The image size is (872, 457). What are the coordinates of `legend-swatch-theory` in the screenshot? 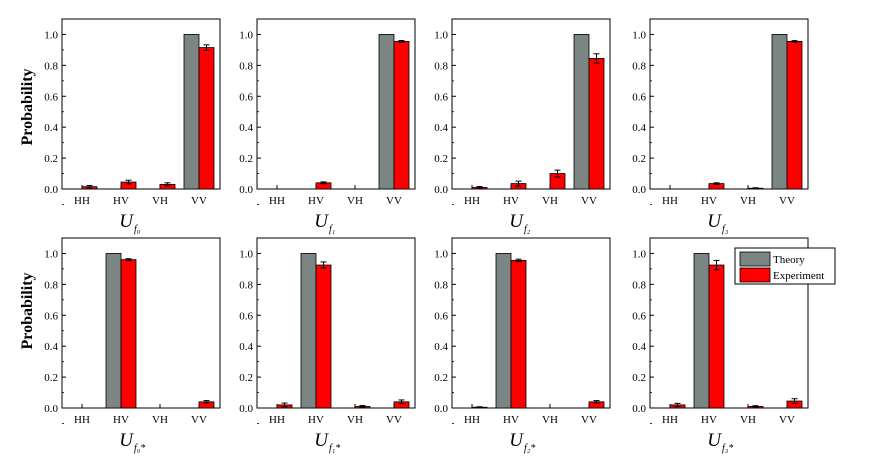 It's located at (755, 259).